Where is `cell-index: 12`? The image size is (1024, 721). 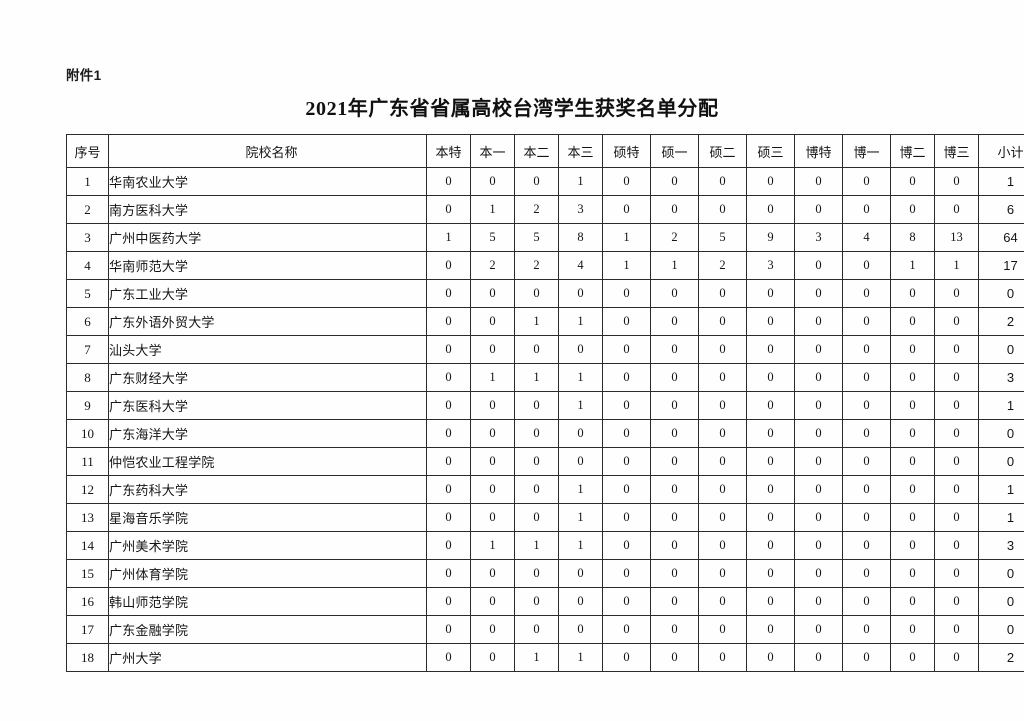 cell-index: 12 is located at coordinates (87, 489).